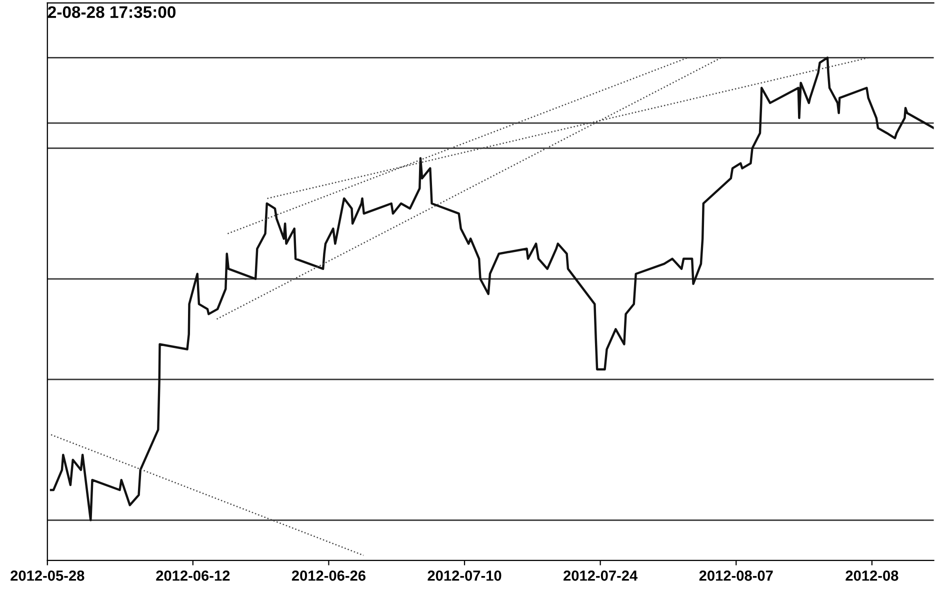  I want to click on x-tick-label: 2012-06-26, so click(329, 575).